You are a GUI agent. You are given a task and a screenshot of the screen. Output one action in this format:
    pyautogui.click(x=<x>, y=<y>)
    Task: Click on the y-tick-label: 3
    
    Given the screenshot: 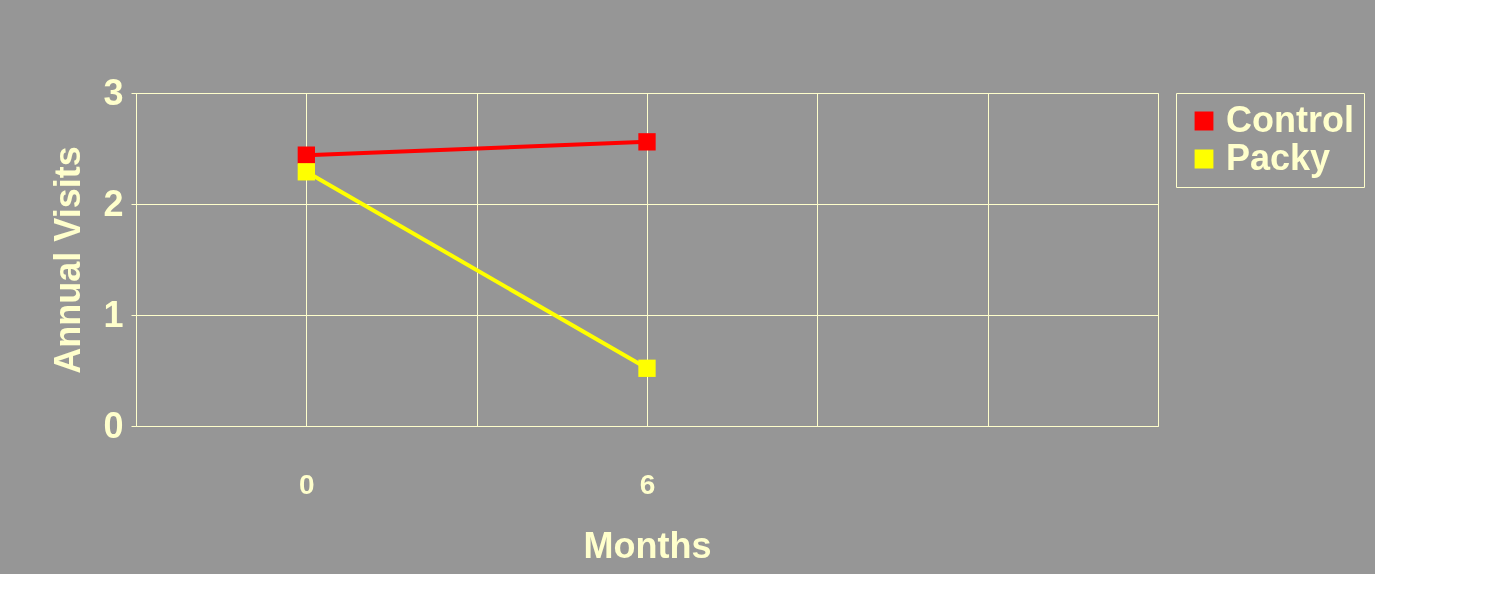 What is the action you would take?
    pyautogui.click(x=113, y=92)
    